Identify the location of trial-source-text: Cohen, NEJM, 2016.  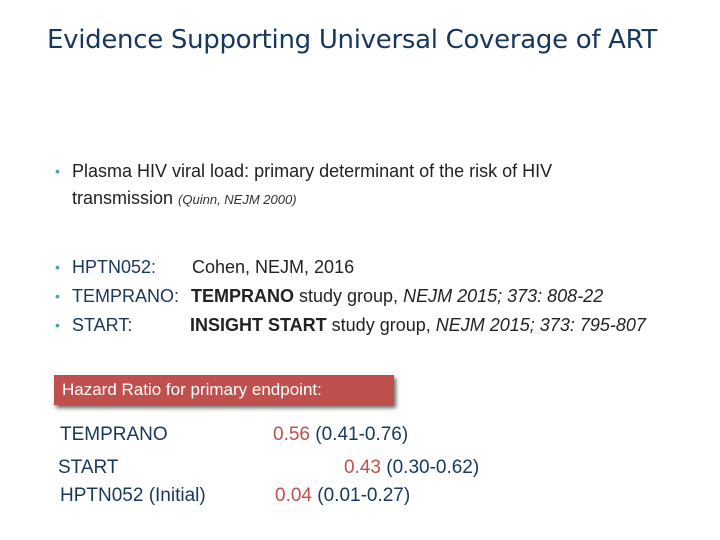
(273, 267).